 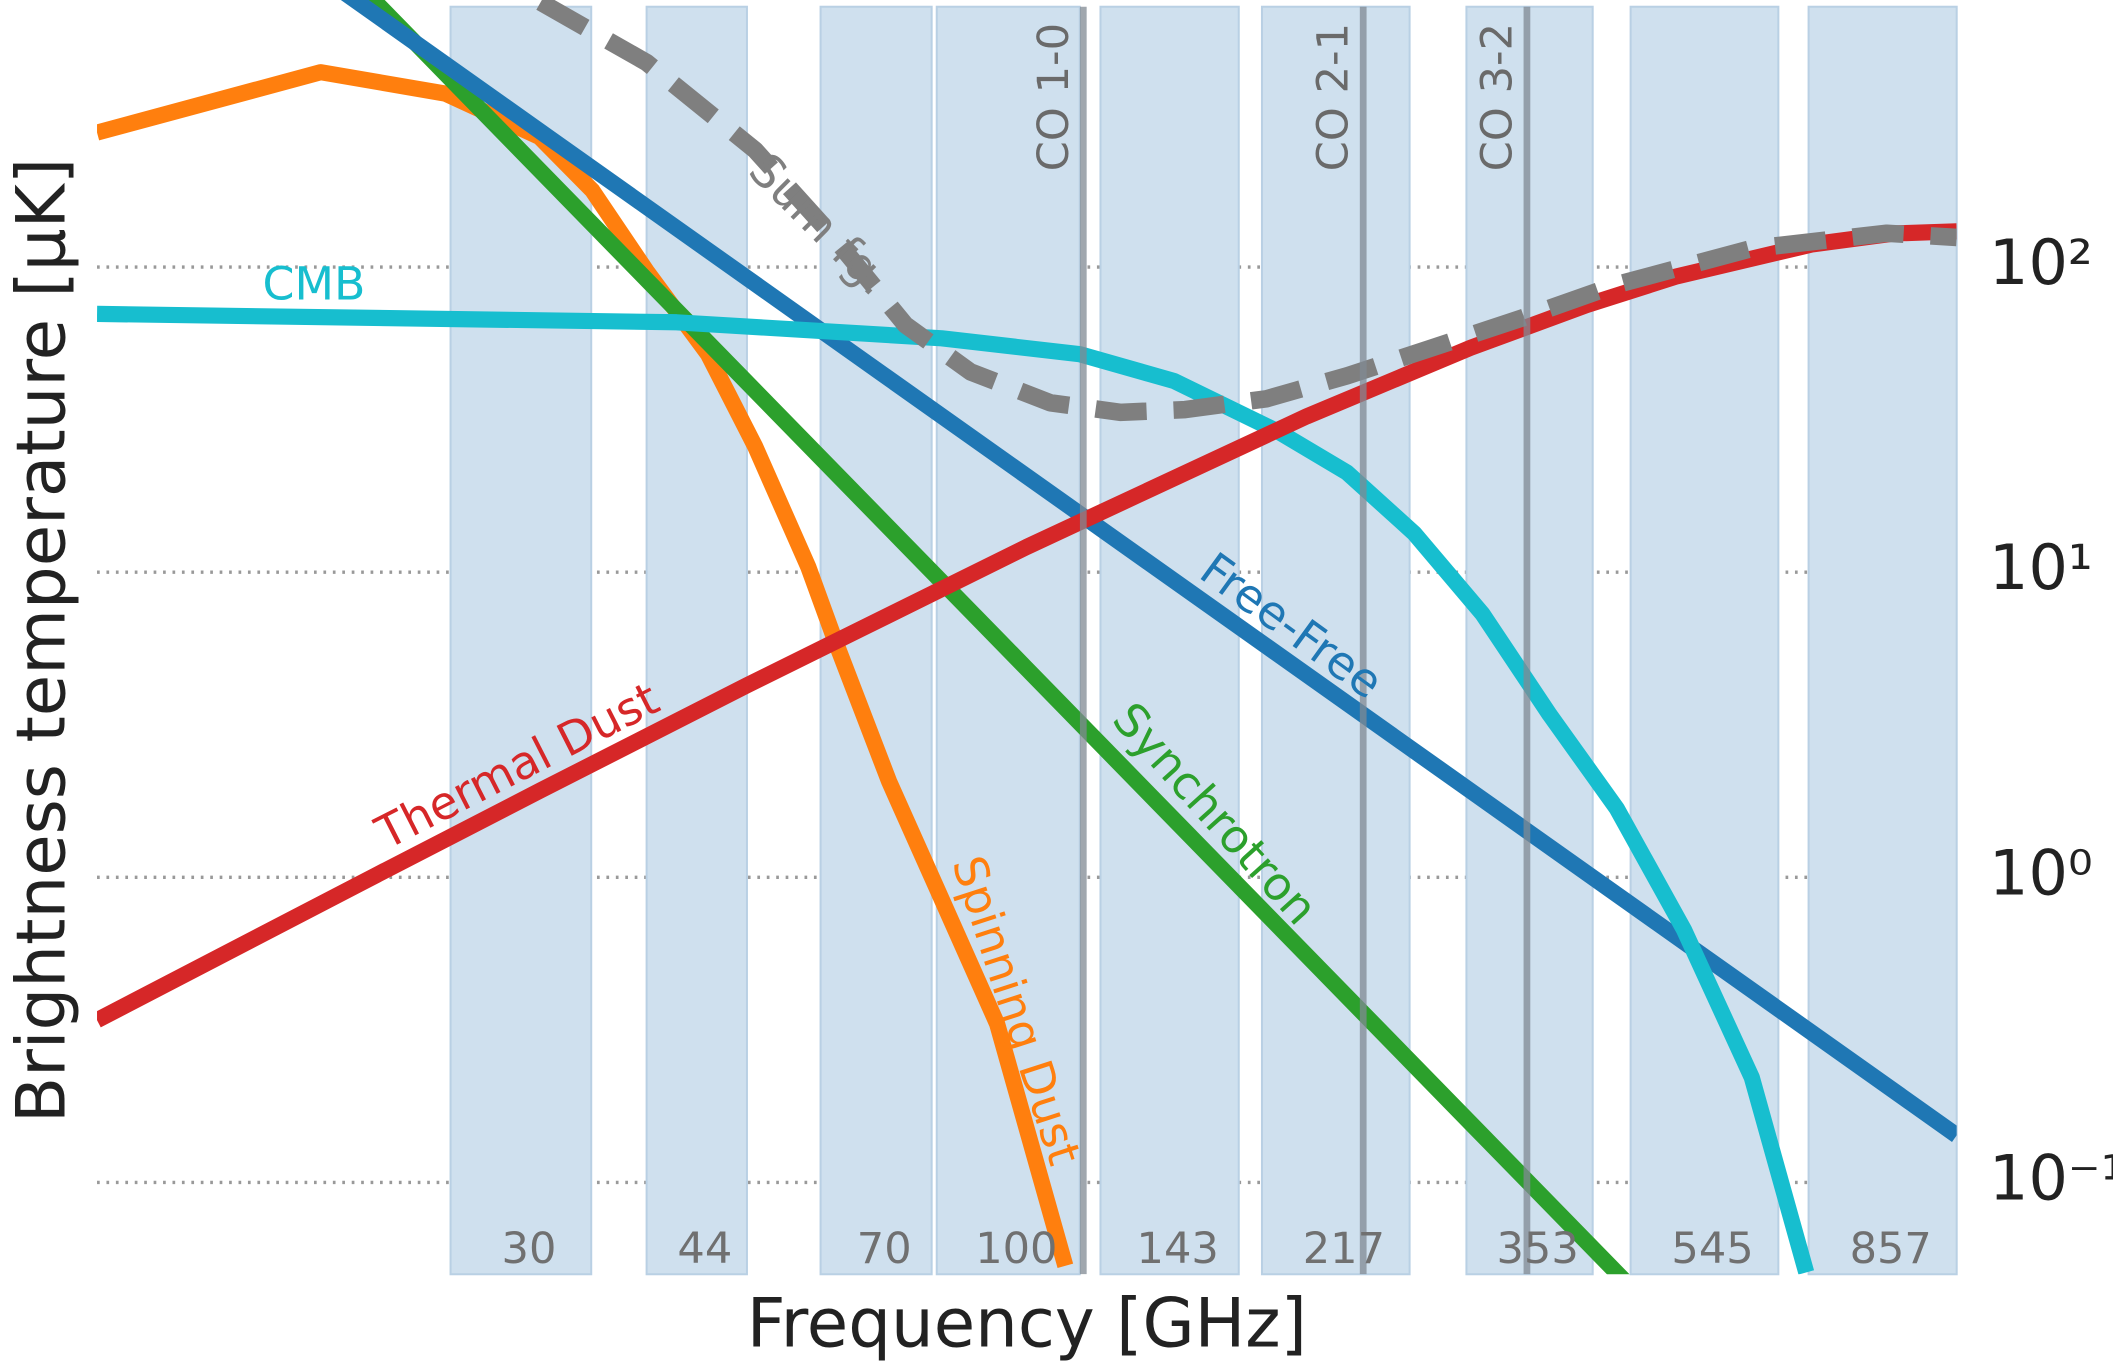 What do you see at coordinates (529, 1249) in the screenshot?
I see `band-label: 30` at bounding box center [529, 1249].